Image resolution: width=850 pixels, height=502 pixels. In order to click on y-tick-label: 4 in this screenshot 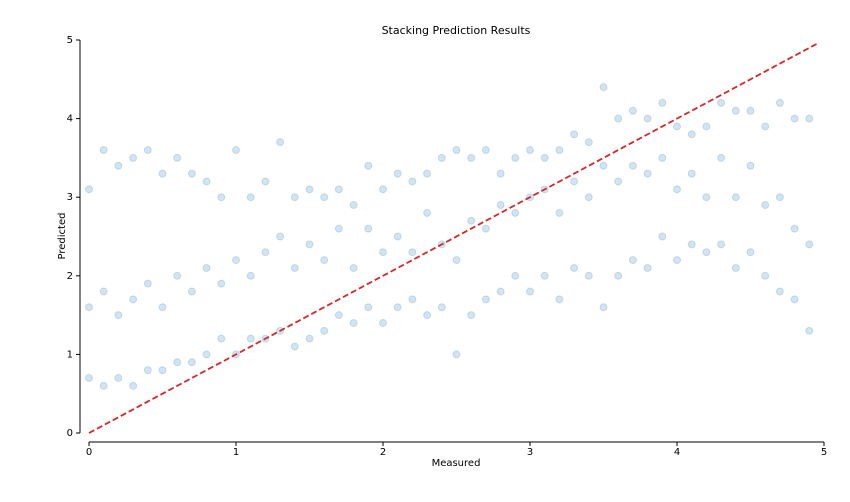, I will do `click(70, 119)`.